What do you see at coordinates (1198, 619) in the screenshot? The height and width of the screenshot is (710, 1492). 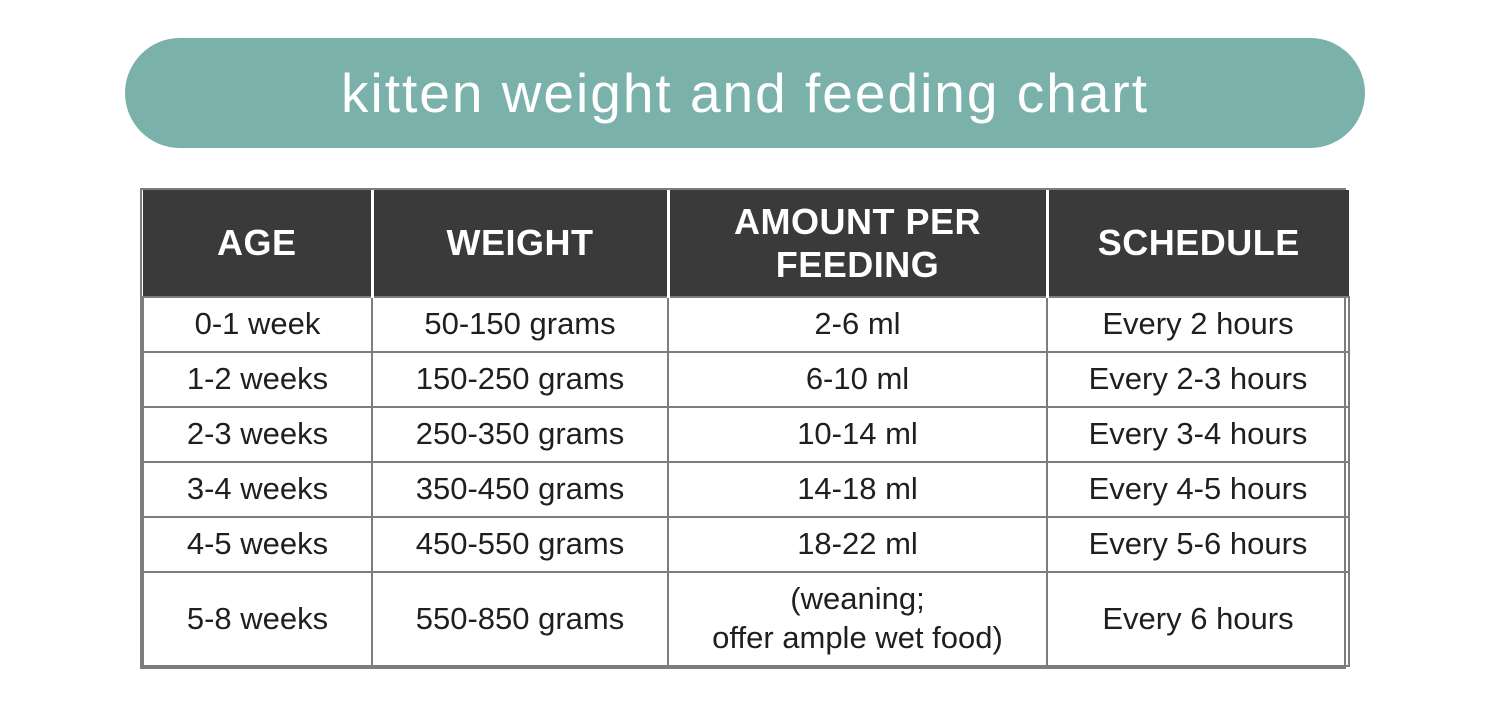 I see `cell-schedule: Every 6 hours` at bounding box center [1198, 619].